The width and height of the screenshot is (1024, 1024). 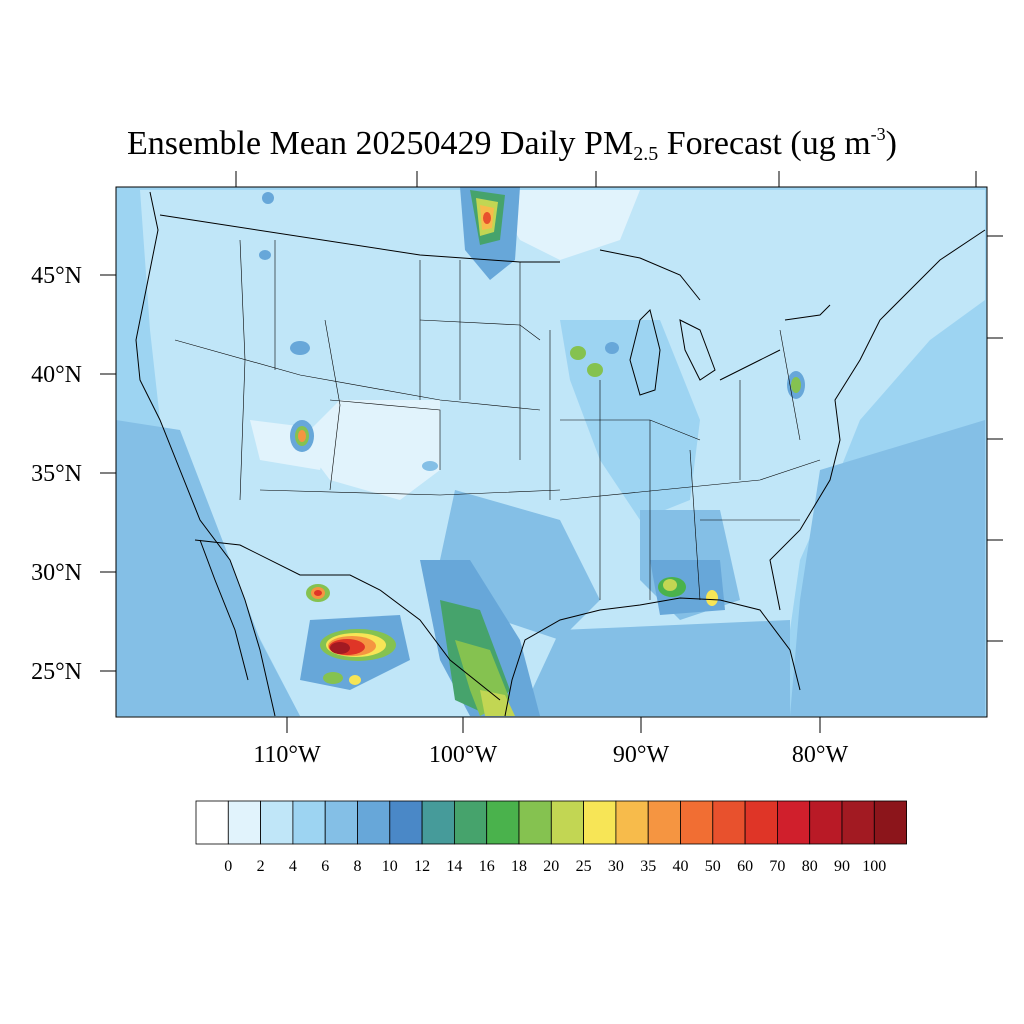 What do you see at coordinates (422, 866) in the screenshot?
I see `colorbar-tick-label: 12` at bounding box center [422, 866].